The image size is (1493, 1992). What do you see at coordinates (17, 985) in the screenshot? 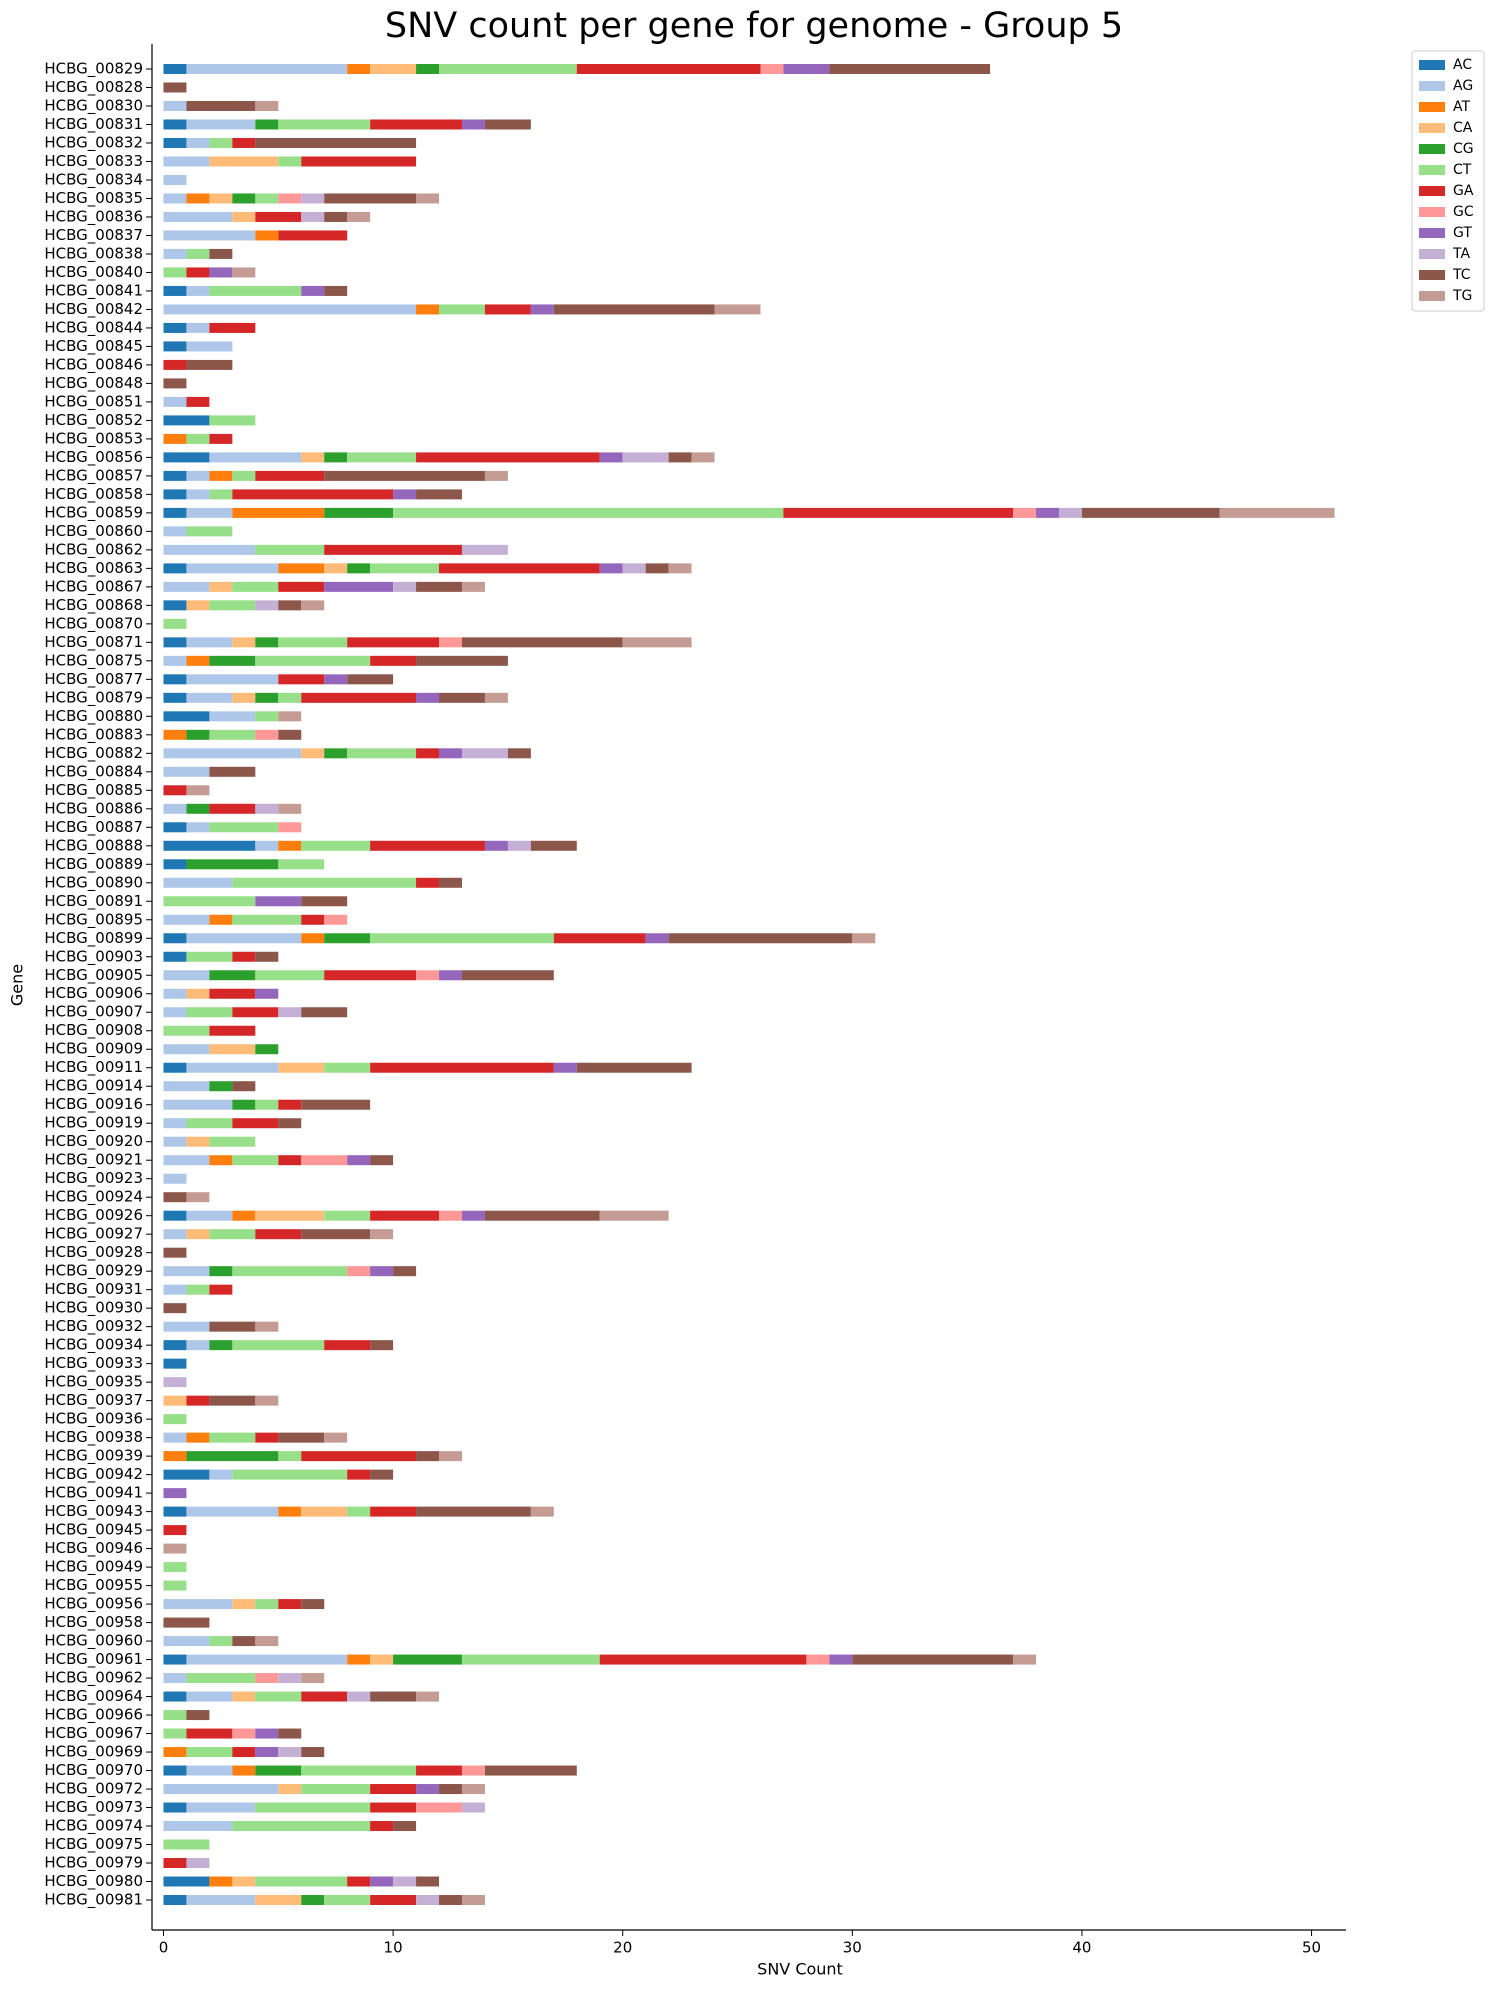
I see `y-axis-label: Gene` at bounding box center [17, 985].